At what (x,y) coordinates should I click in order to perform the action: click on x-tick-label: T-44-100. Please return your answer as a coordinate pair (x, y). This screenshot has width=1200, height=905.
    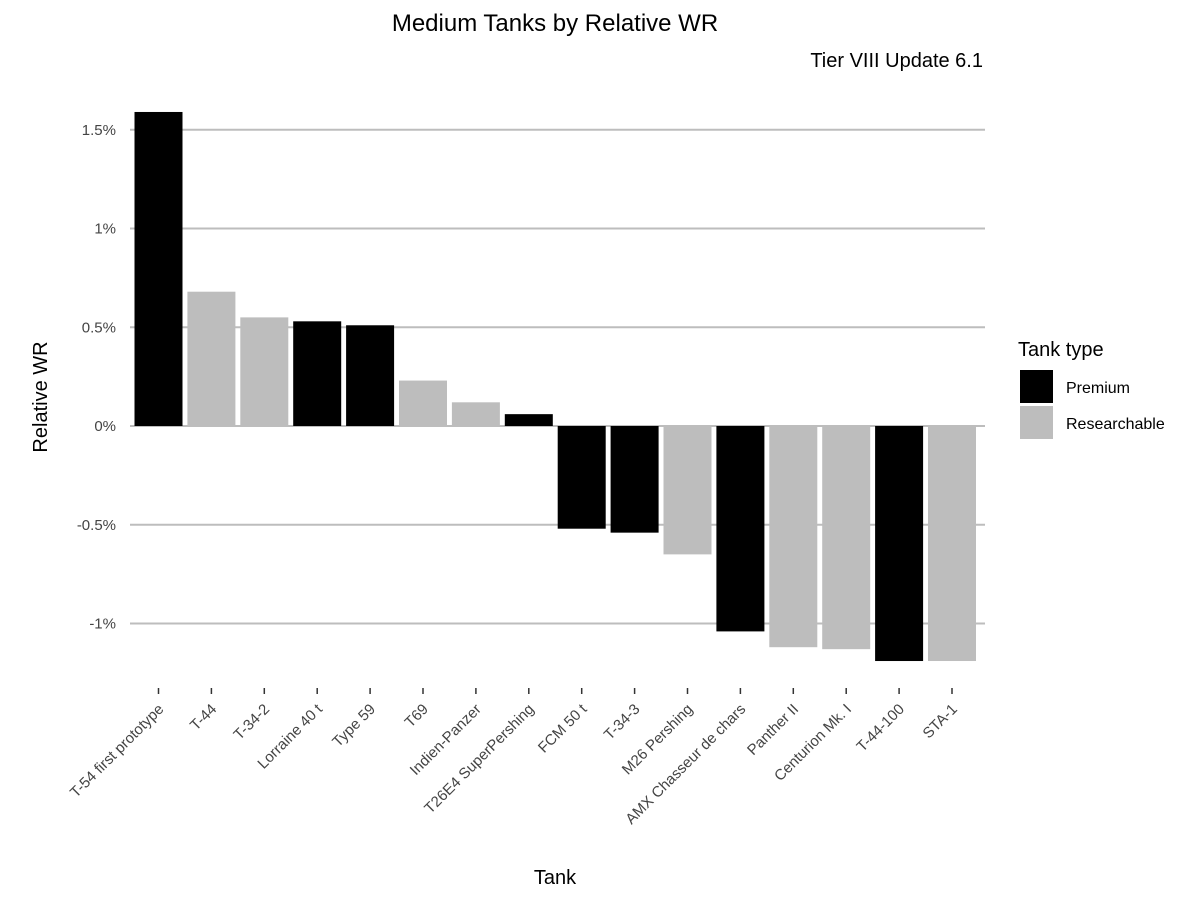
    Looking at the image, I should click on (880, 728).